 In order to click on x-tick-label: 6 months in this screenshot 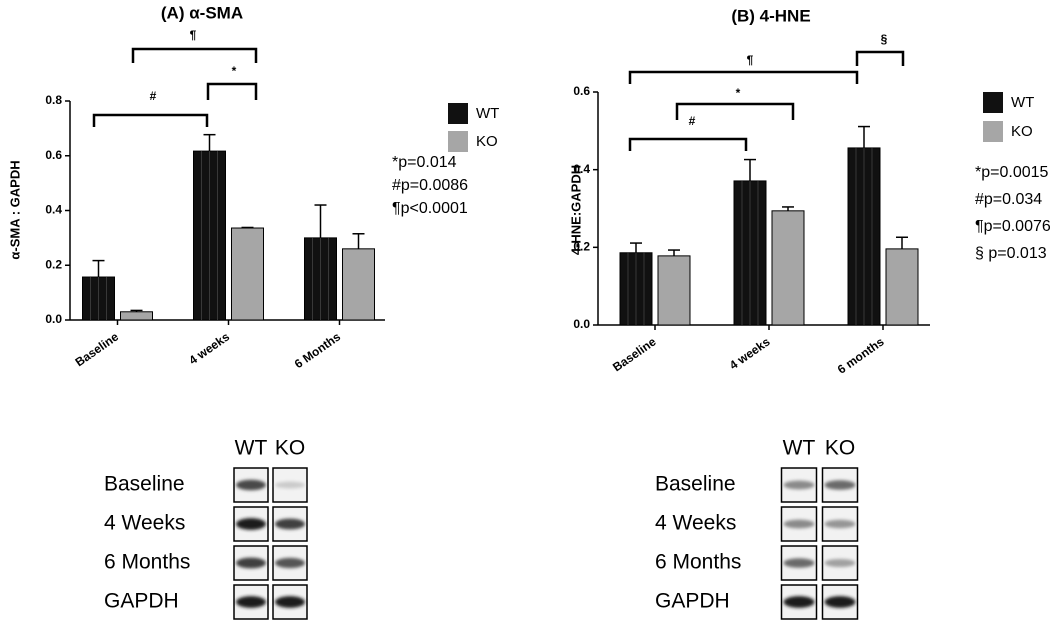, I will do `click(861, 355)`.